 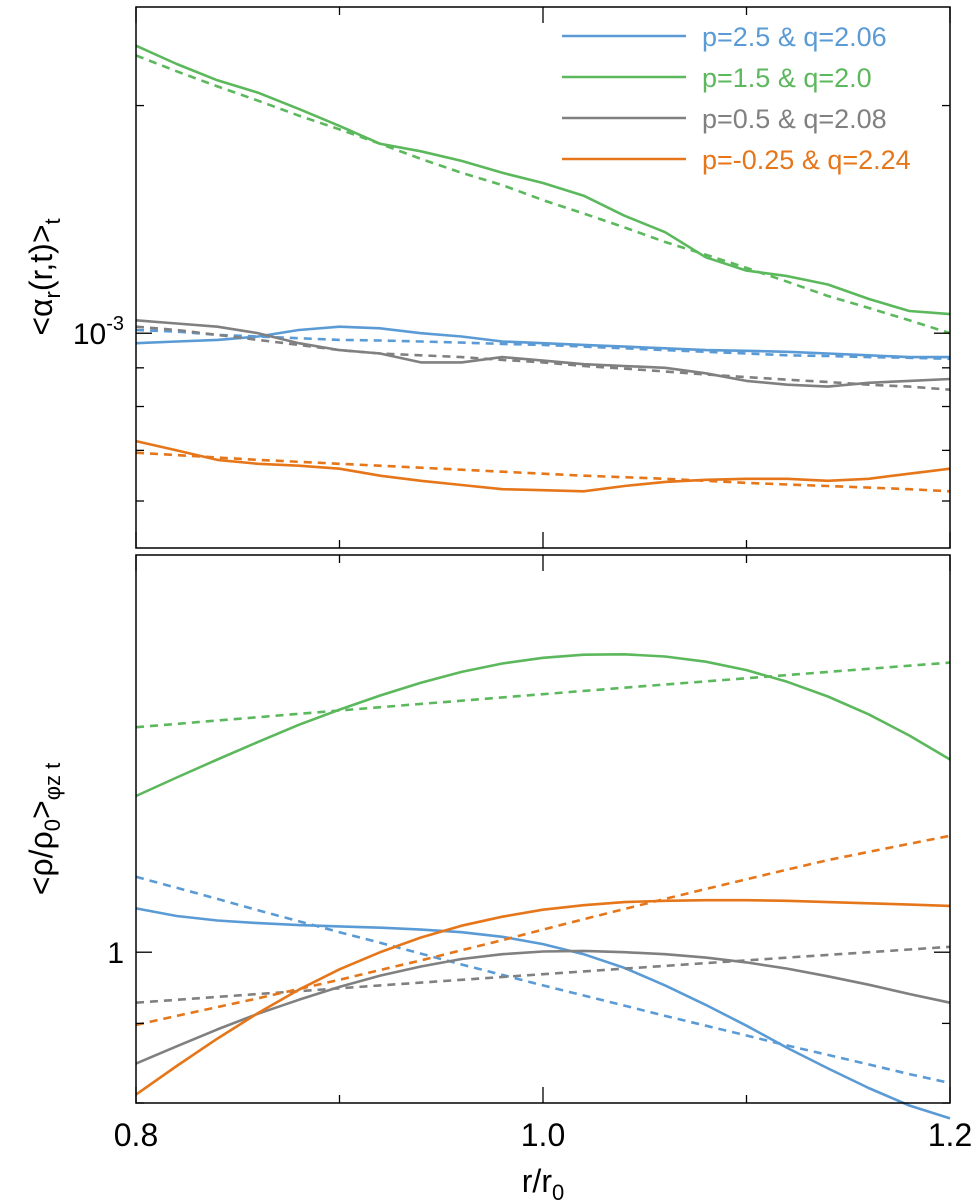 What do you see at coordinates (136, 1135) in the screenshot?
I see `xtick-label: 0.8` at bounding box center [136, 1135].